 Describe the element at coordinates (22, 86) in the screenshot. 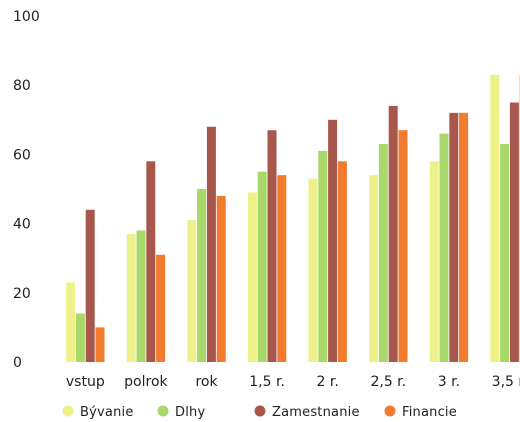

I see `y-tick-label: 80` at that location.